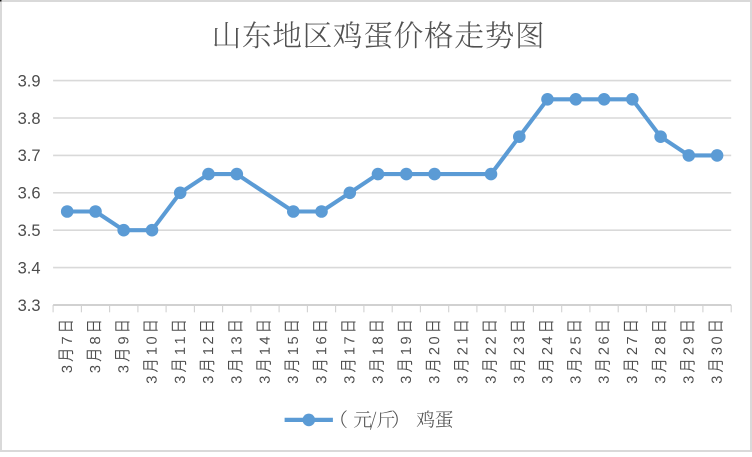 This screenshot has height=457, width=752. Describe the element at coordinates (29, 119) in the screenshot. I see `svg-text: 3.8` at that location.